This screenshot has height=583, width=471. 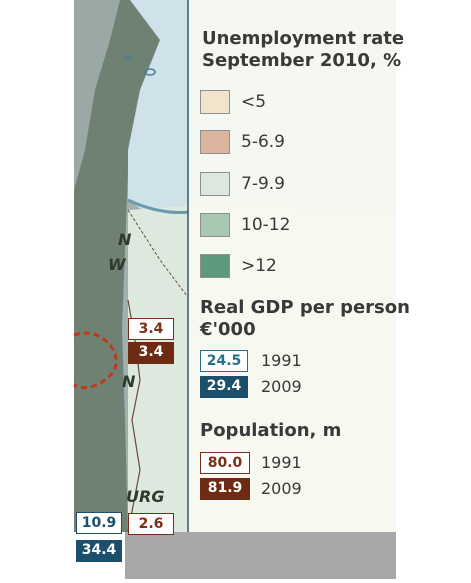 What do you see at coordinates (225, 463) in the screenshot?
I see `population-1991-box: 80.0` at bounding box center [225, 463].